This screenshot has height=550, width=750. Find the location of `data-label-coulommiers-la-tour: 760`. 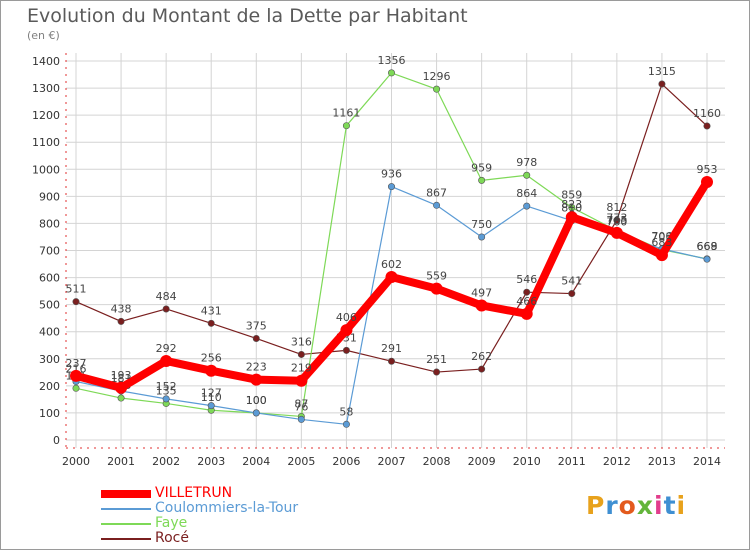

data-label-coulommiers-la-tour: 760 is located at coordinates (616, 221).